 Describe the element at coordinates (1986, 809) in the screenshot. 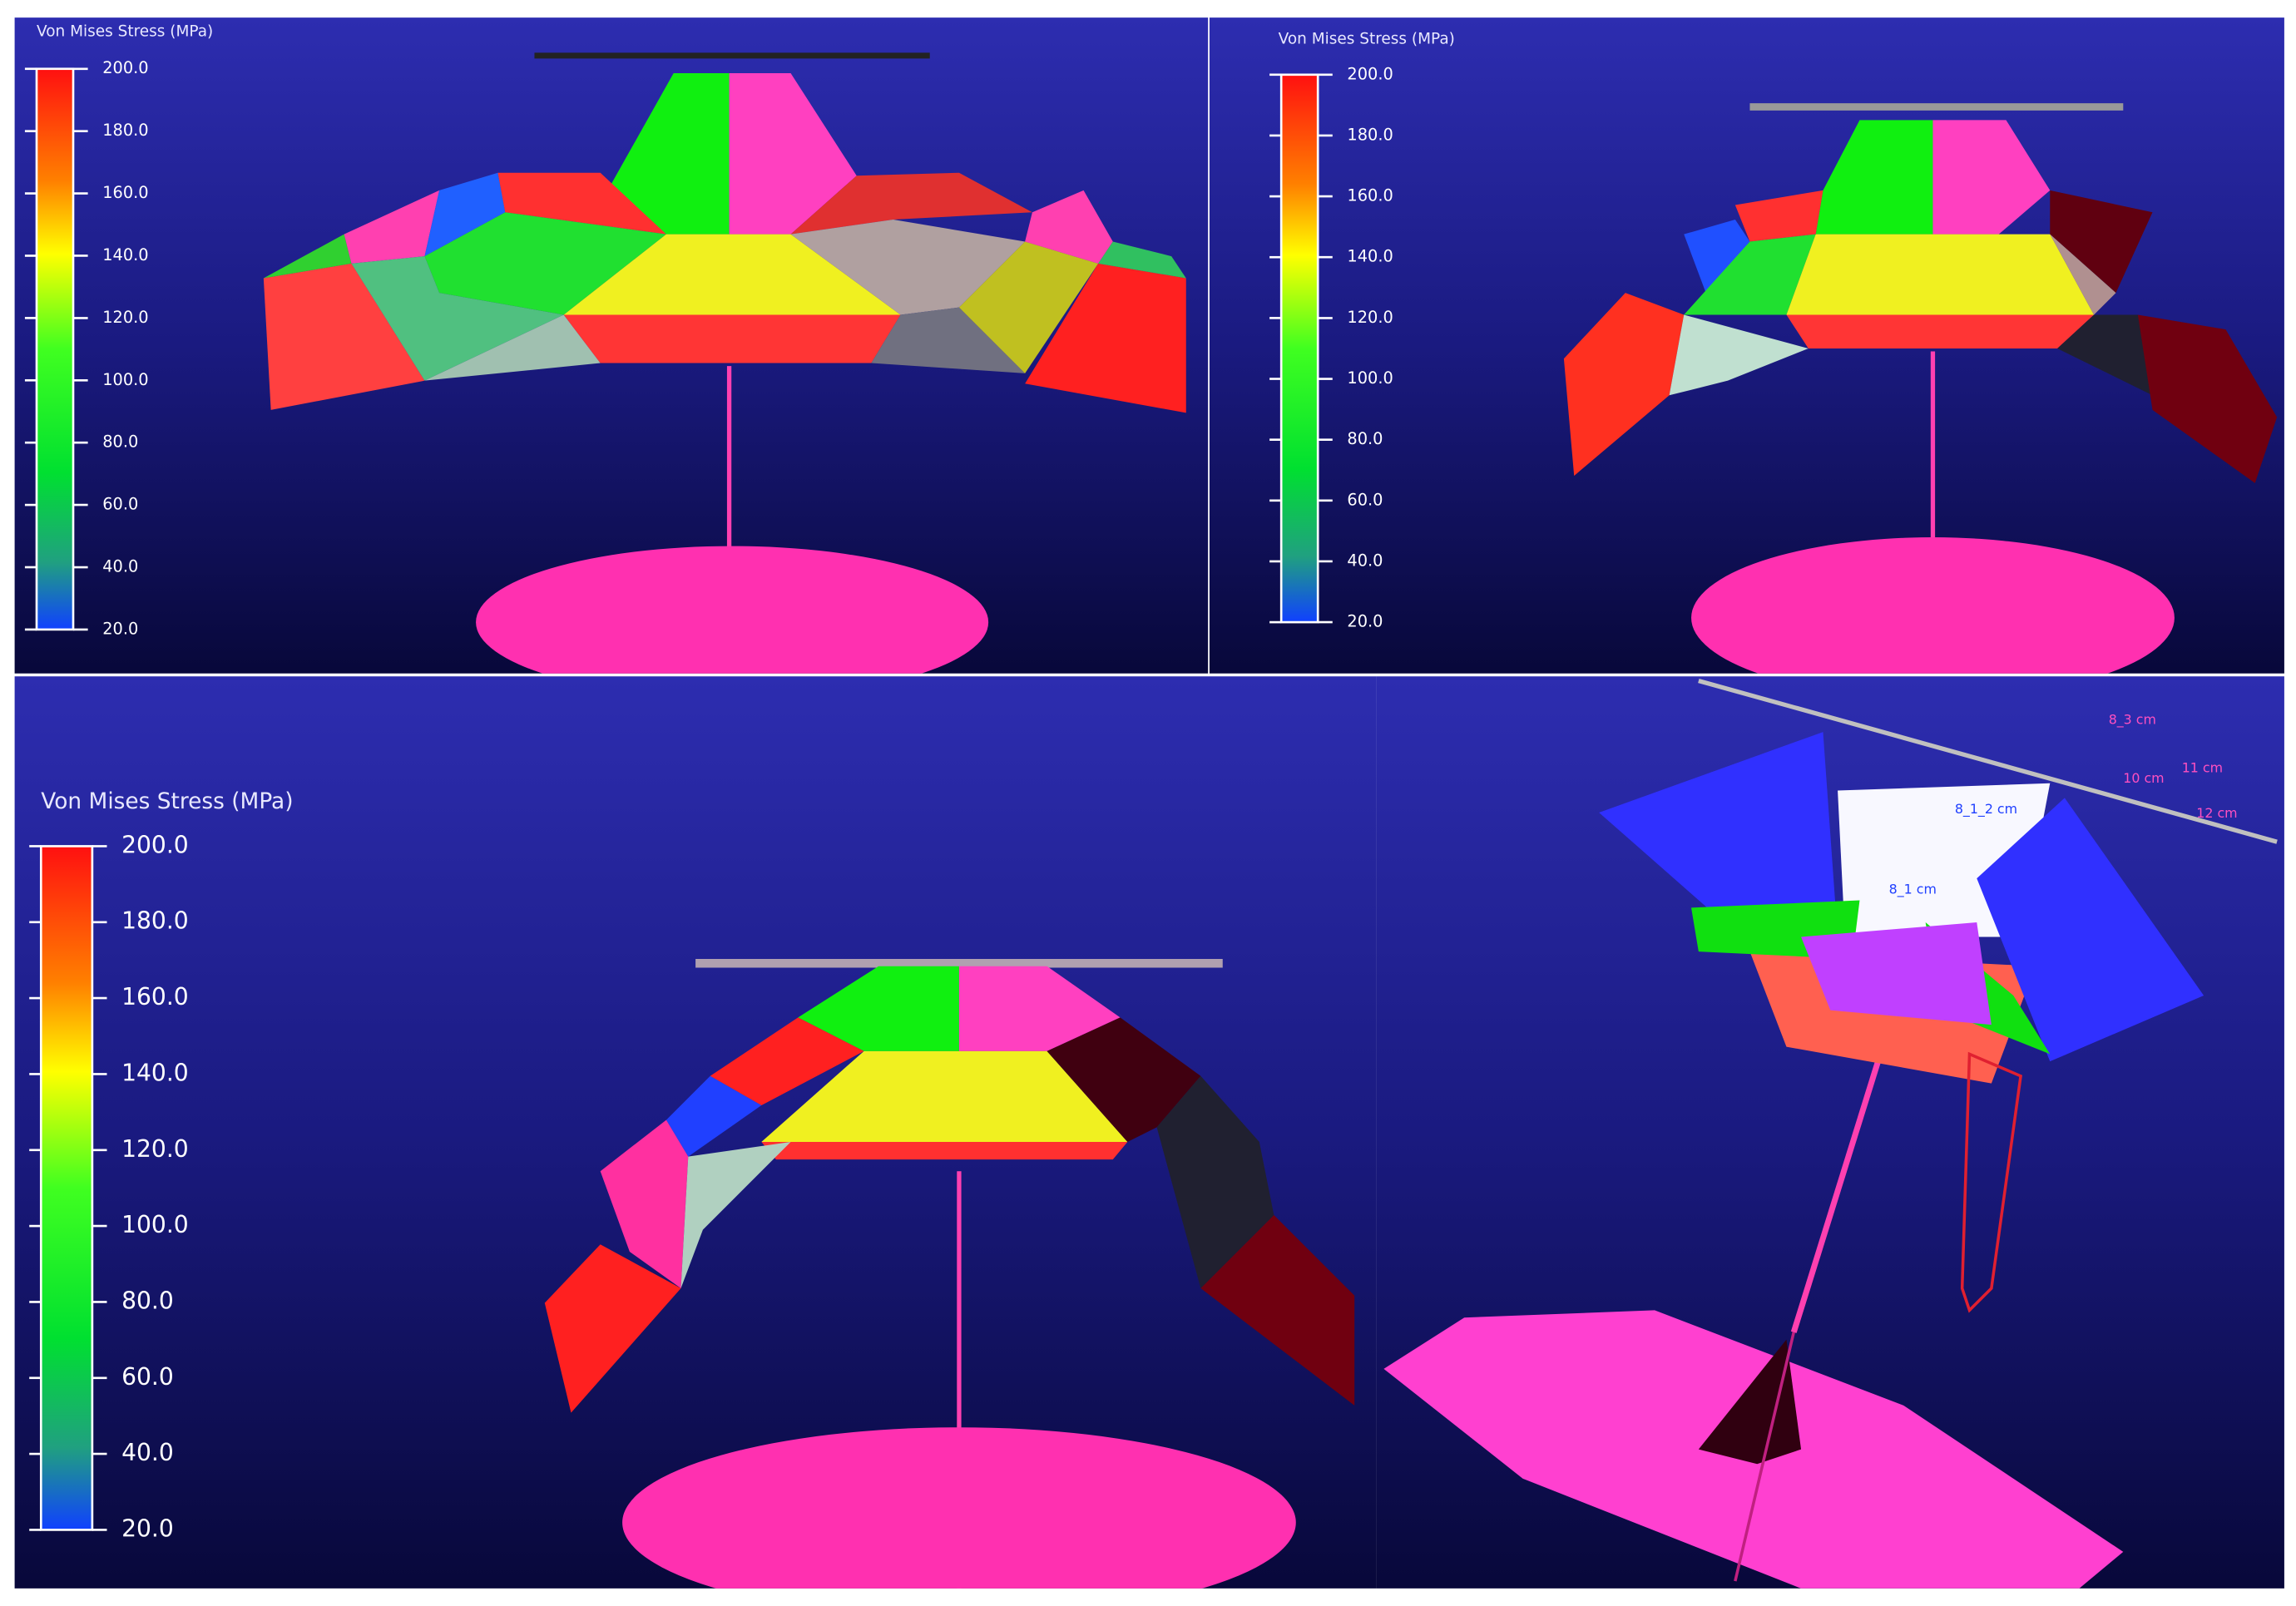

I see `dimension-label: 8_1_2 cm` at that location.